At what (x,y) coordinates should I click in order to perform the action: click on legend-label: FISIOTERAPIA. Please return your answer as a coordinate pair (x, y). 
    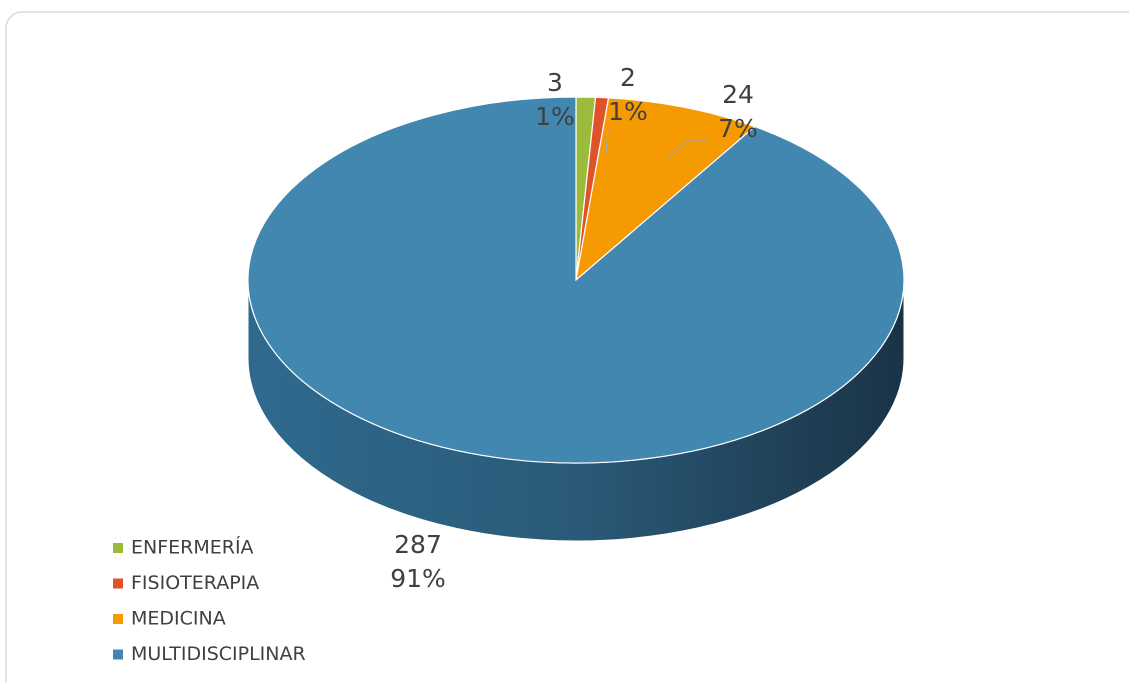
    Looking at the image, I should click on (195, 583).